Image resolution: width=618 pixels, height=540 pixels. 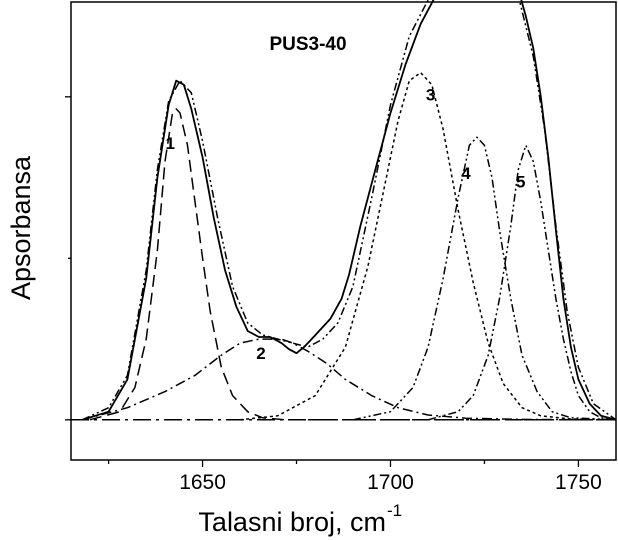 What do you see at coordinates (307, 44) in the screenshot?
I see `chart-title: PUS3-40` at bounding box center [307, 44].